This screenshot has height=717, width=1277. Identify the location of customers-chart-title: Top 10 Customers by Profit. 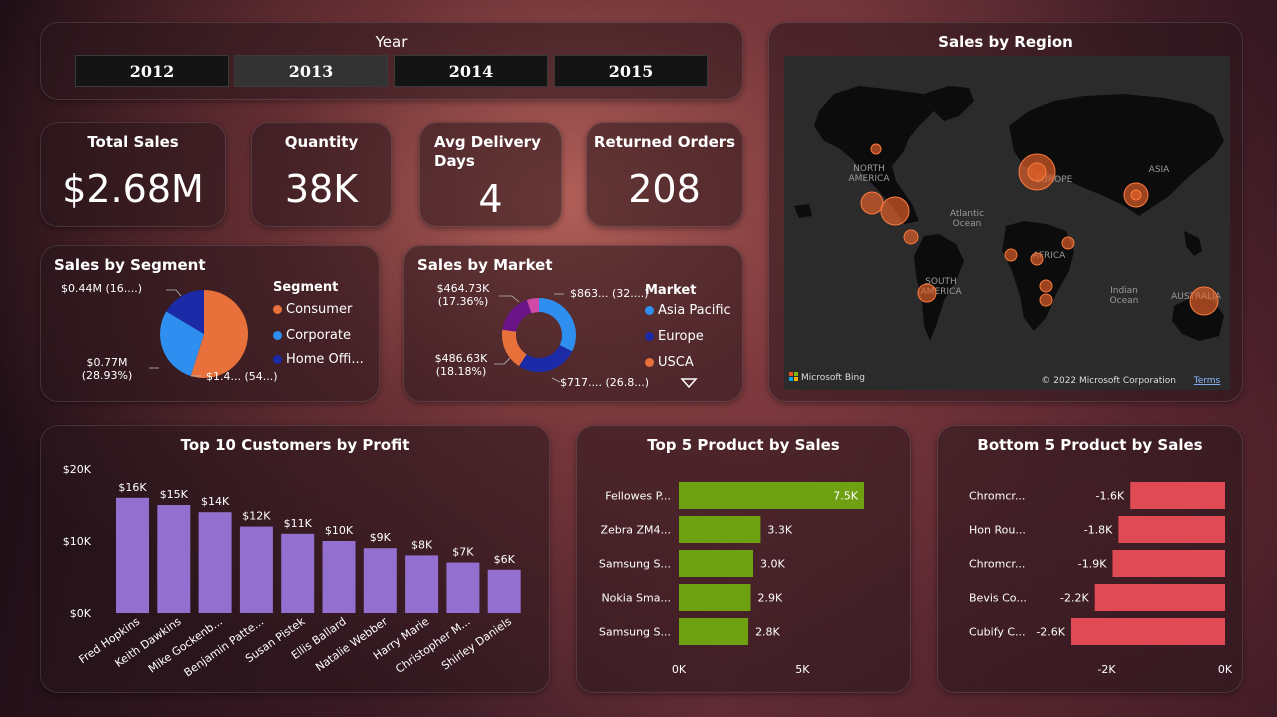
(295, 445).